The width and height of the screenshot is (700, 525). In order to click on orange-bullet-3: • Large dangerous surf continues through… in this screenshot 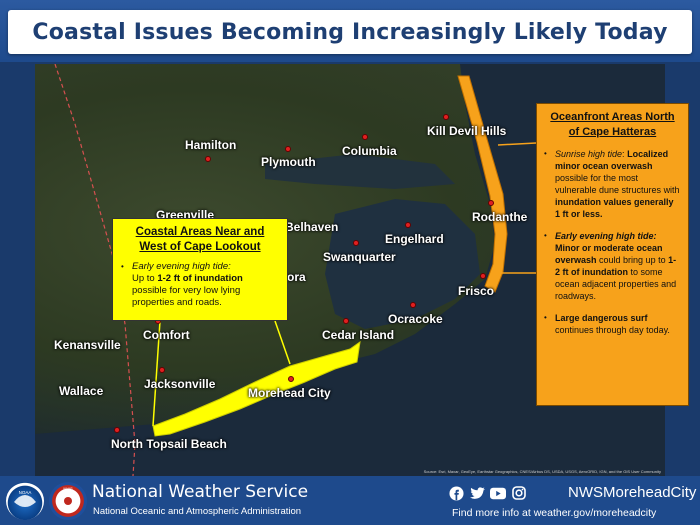, I will do `click(612, 324)`.